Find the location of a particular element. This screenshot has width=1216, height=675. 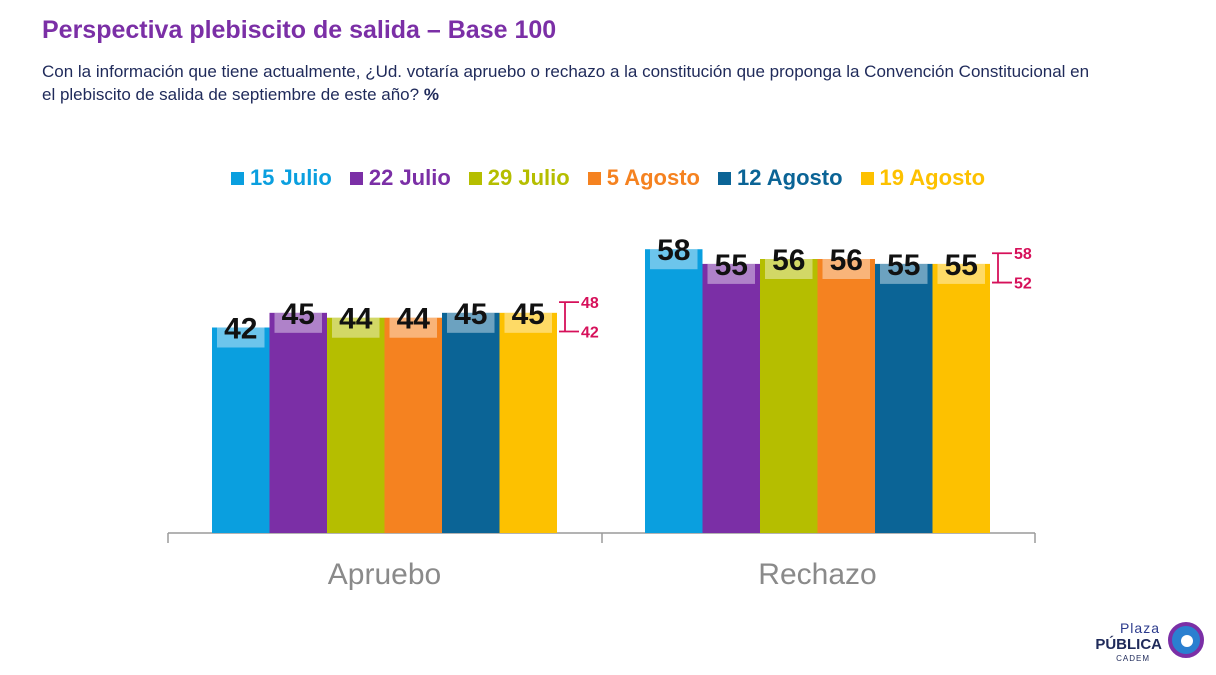

logo-mark-icon is located at coordinates (1186, 640).